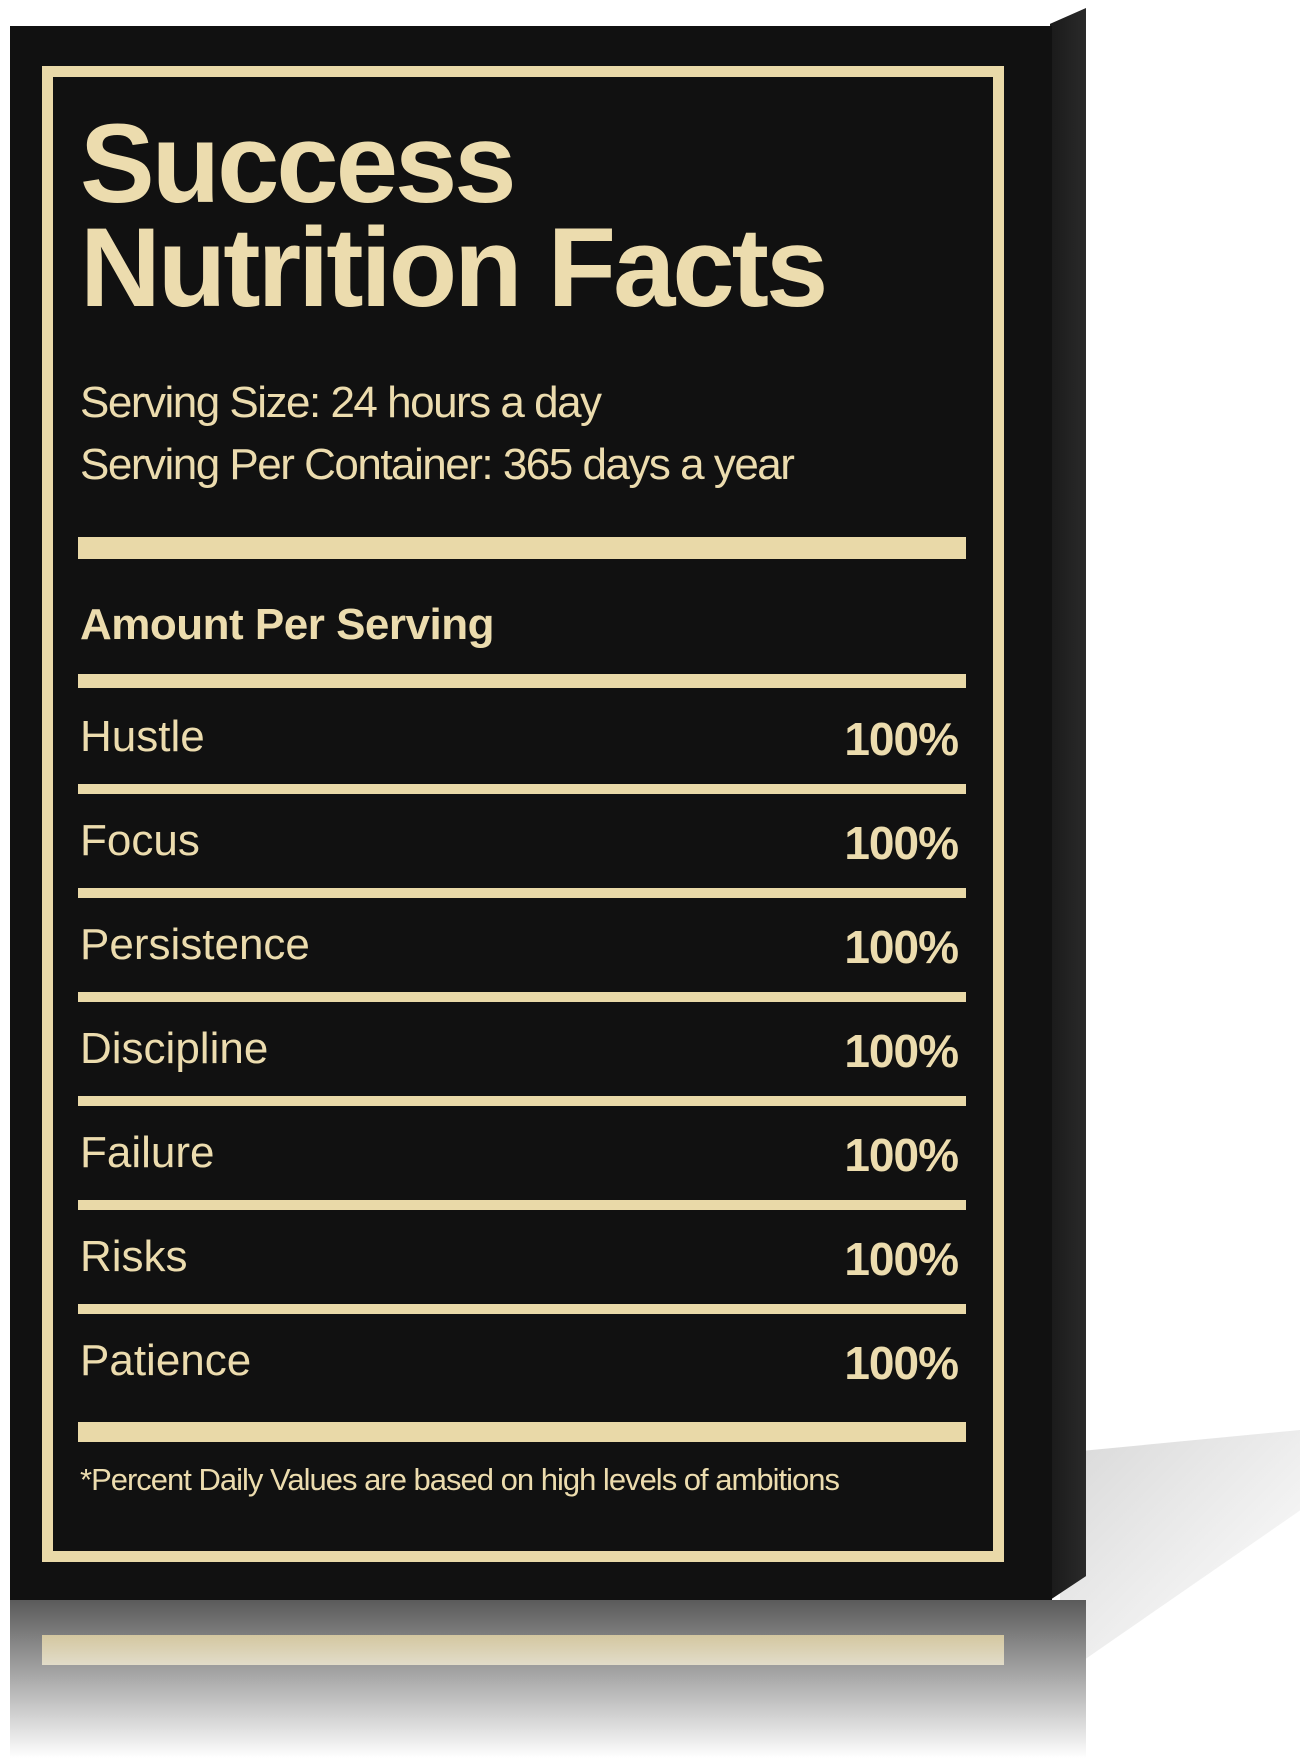 The height and width of the screenshot is (1758, 1302). Describe the element at coordinates (142, 736) in the screenshot. I see `nutrient-label: Hustle` at that location.